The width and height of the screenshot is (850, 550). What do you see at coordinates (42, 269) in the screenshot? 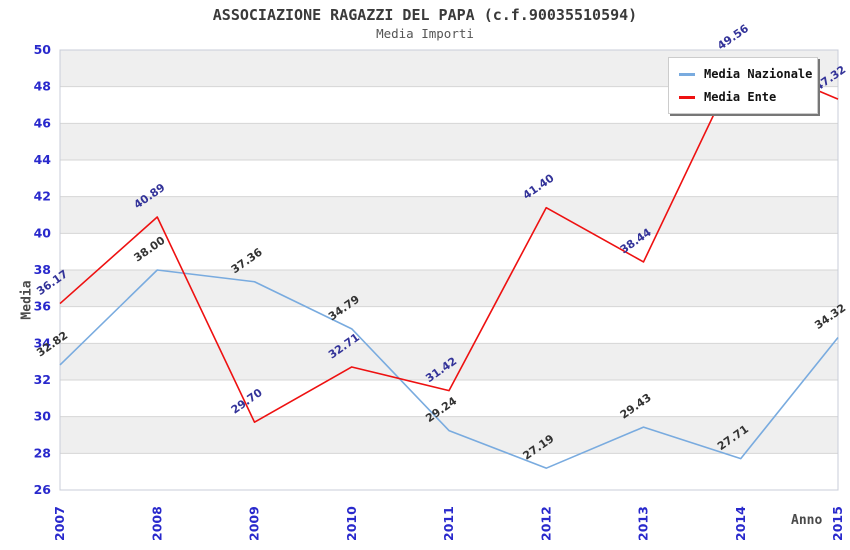
I see `y-tick-label: 38` at bounding box center [42, 269].